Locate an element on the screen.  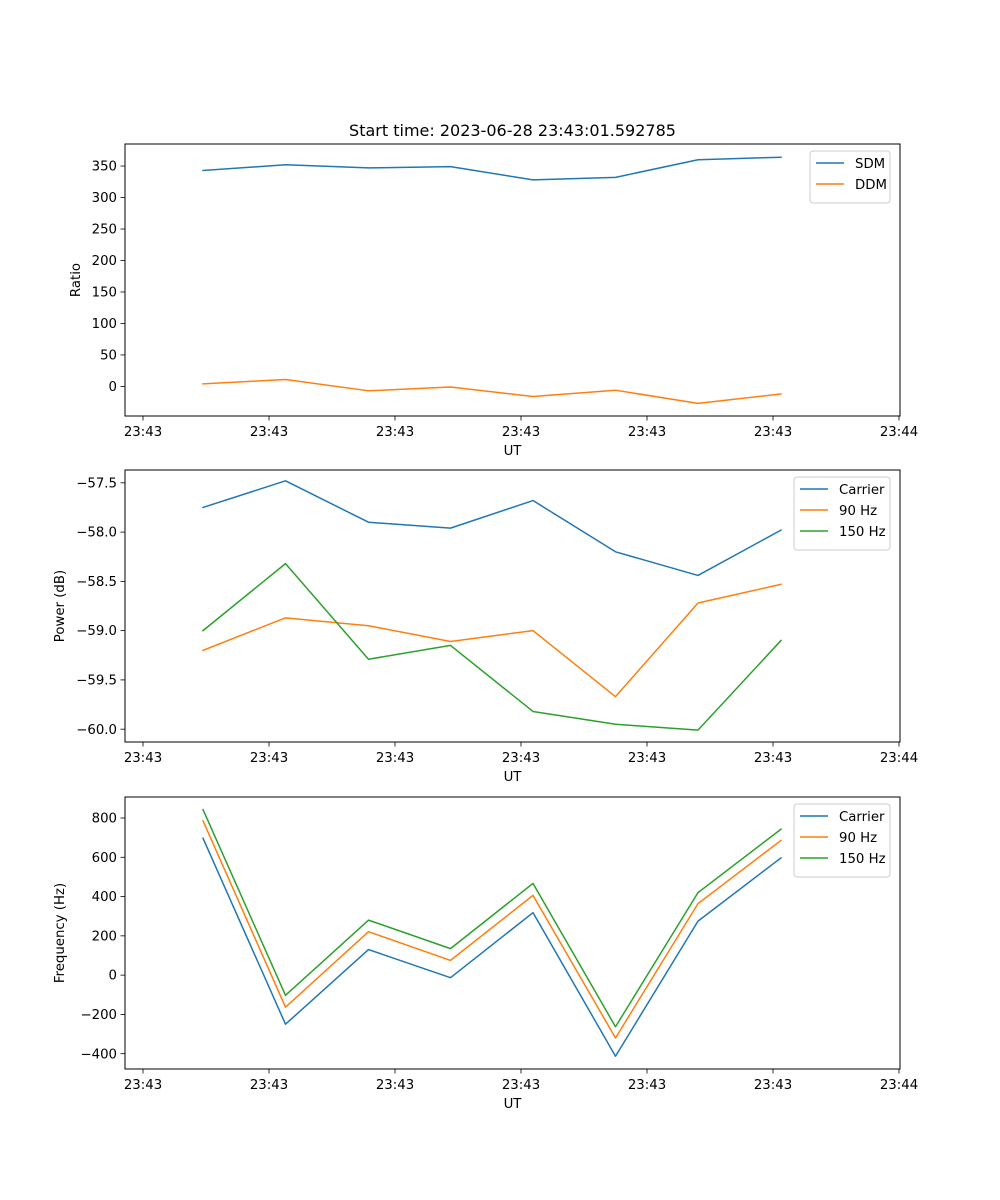
legend-box is located at coordinates (850, 177).